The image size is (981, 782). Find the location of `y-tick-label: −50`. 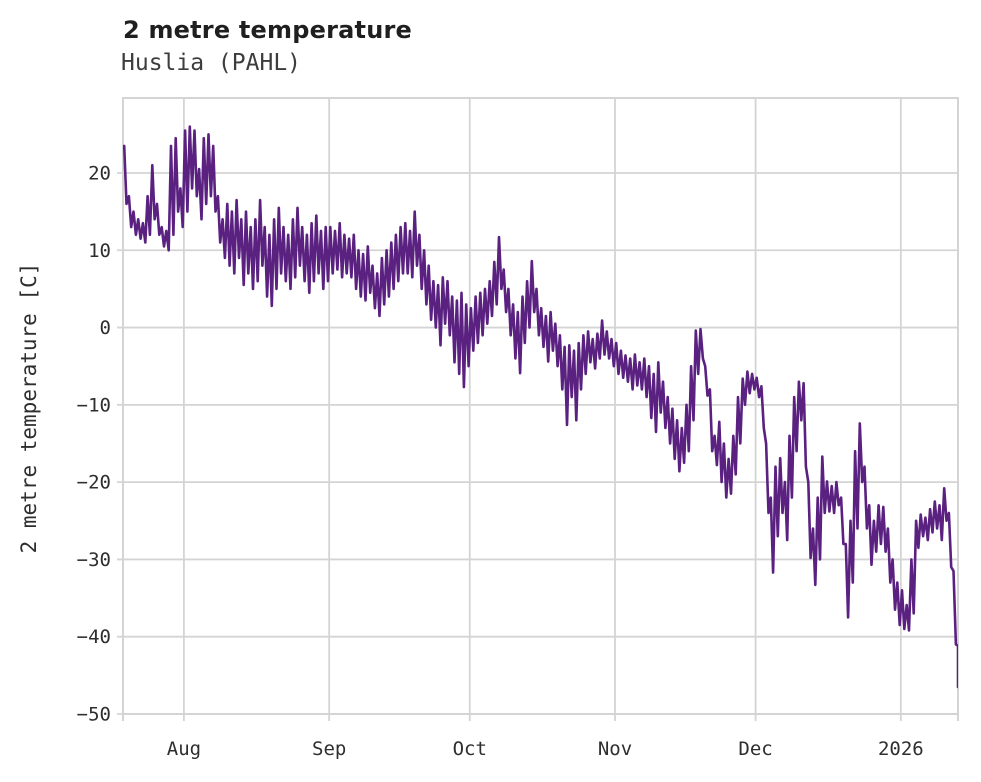

y-tick-label: −50 is located at coordinates (94, 715).